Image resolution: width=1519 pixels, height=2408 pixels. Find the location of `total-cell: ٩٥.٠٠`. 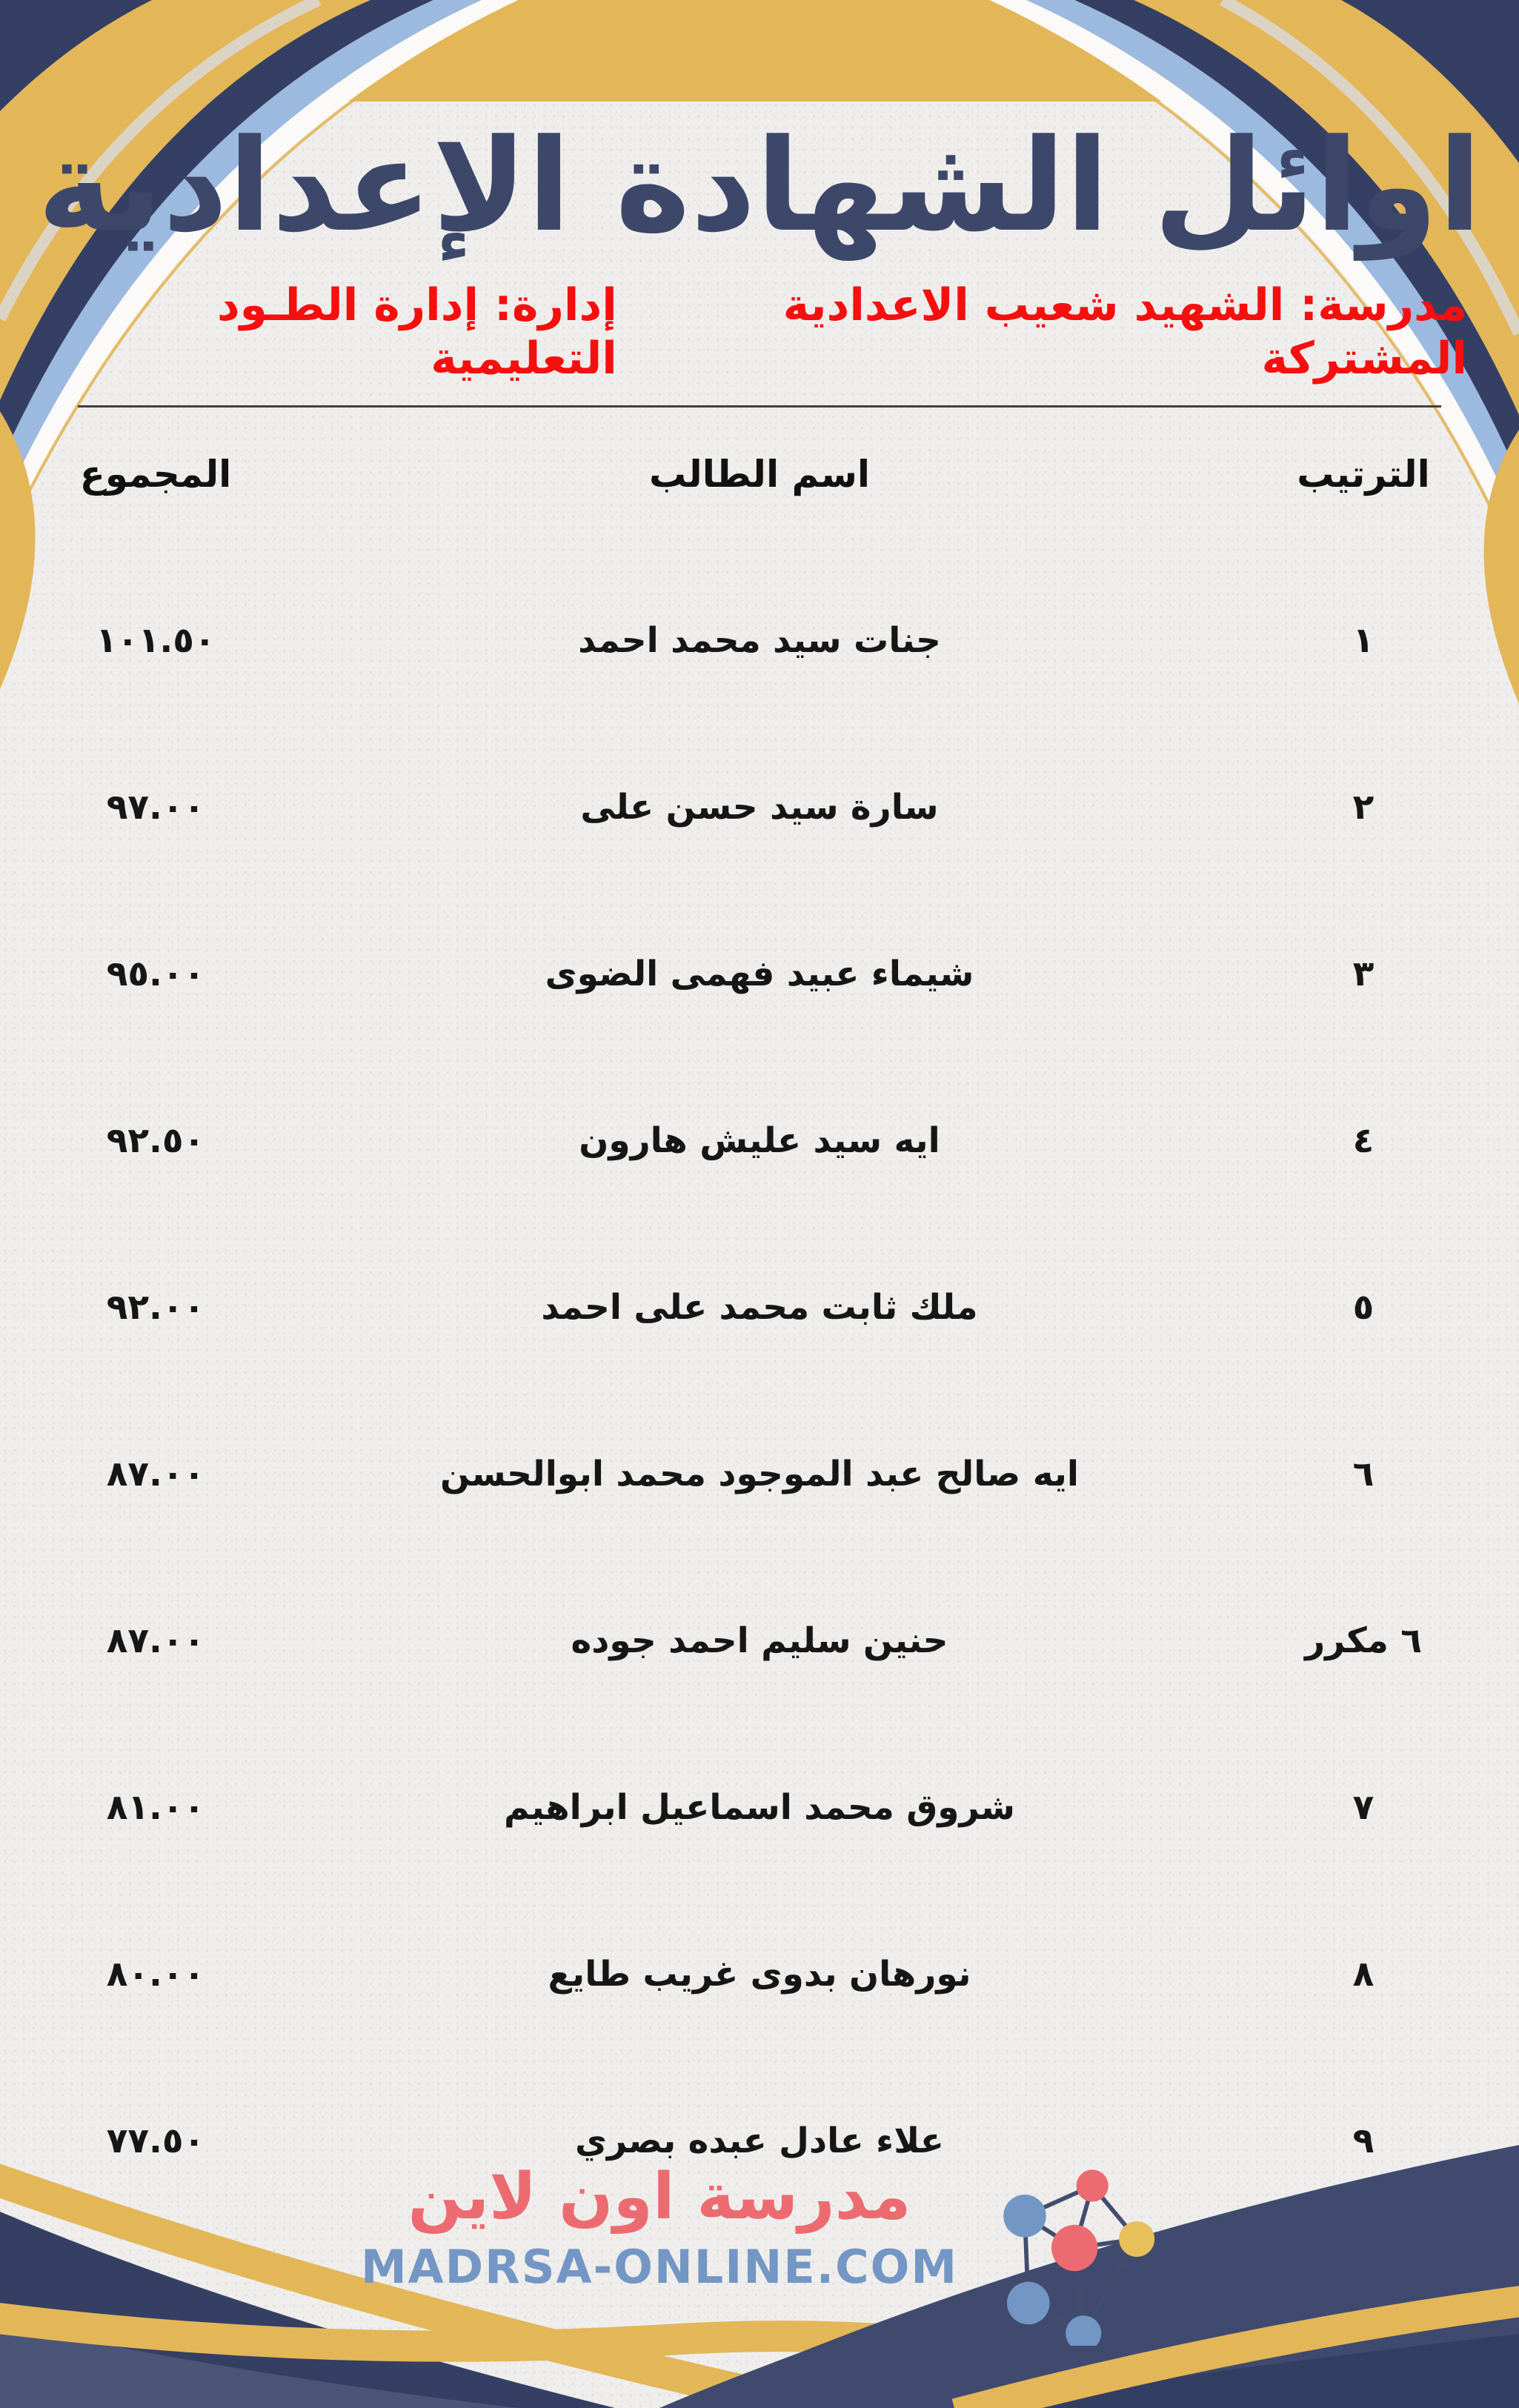

total-cell: ٩٥.٠٠ is located at coordinates (155, 974).